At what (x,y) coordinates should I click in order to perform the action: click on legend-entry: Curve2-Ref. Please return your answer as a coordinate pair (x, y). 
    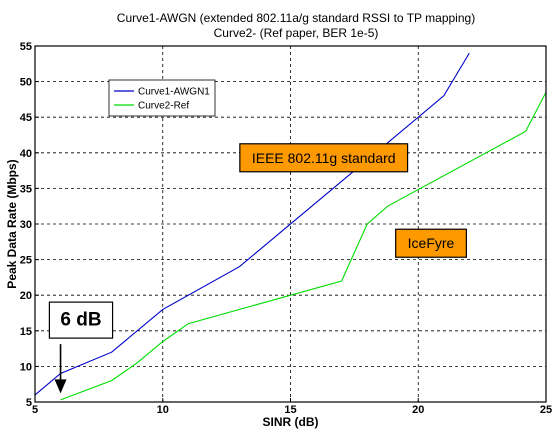
    Looking at the image, I should click on (163, 106).